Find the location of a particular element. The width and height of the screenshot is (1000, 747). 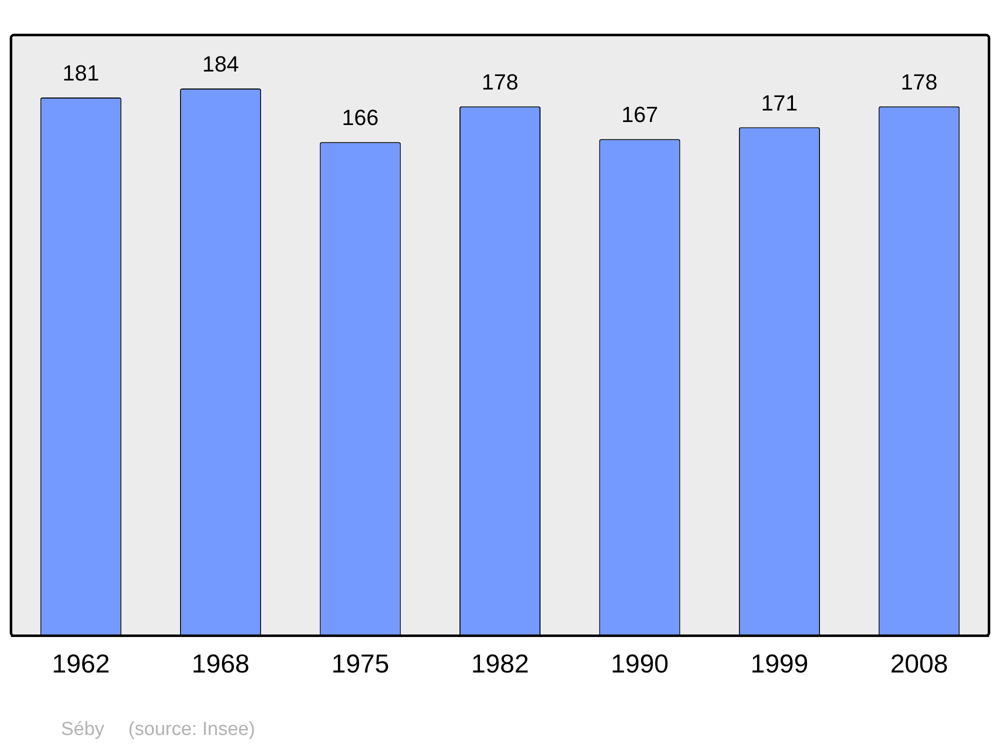

x-tick-label: 1982 is located at coordinates (500, 663).